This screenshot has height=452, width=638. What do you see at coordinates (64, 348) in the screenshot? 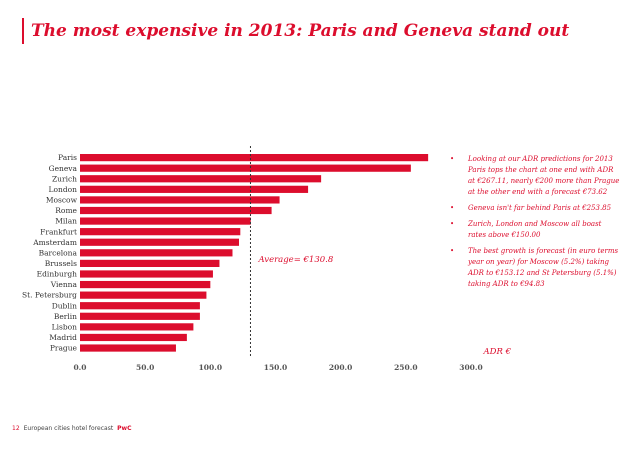
I see `category-label: Prague` at bounding box center [64, 348].